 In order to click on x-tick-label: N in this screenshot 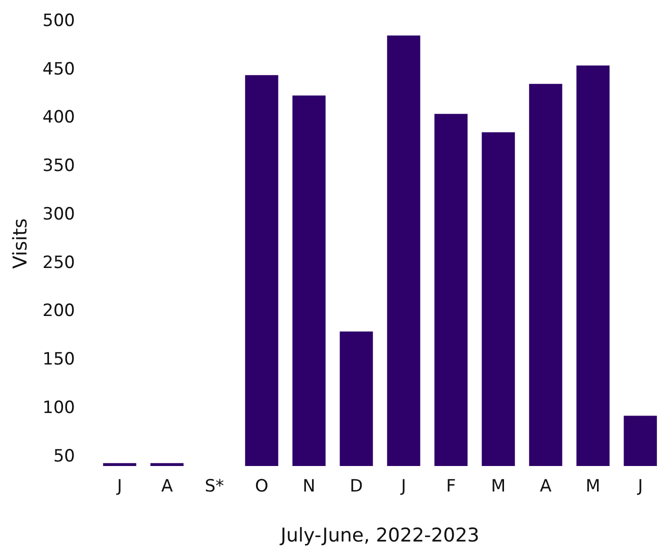, I will do `click(309, 486)`.